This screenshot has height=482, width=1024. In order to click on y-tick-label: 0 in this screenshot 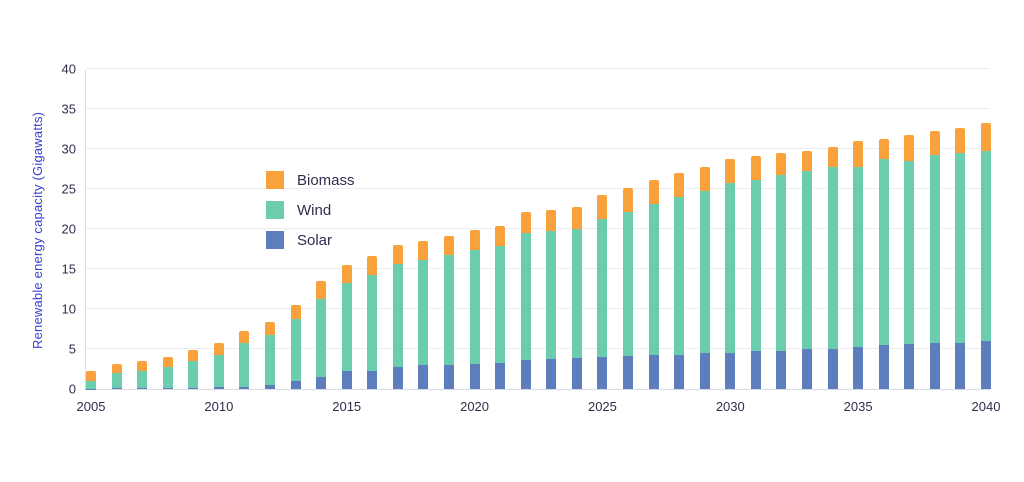, I will do `click(72, 389)`.